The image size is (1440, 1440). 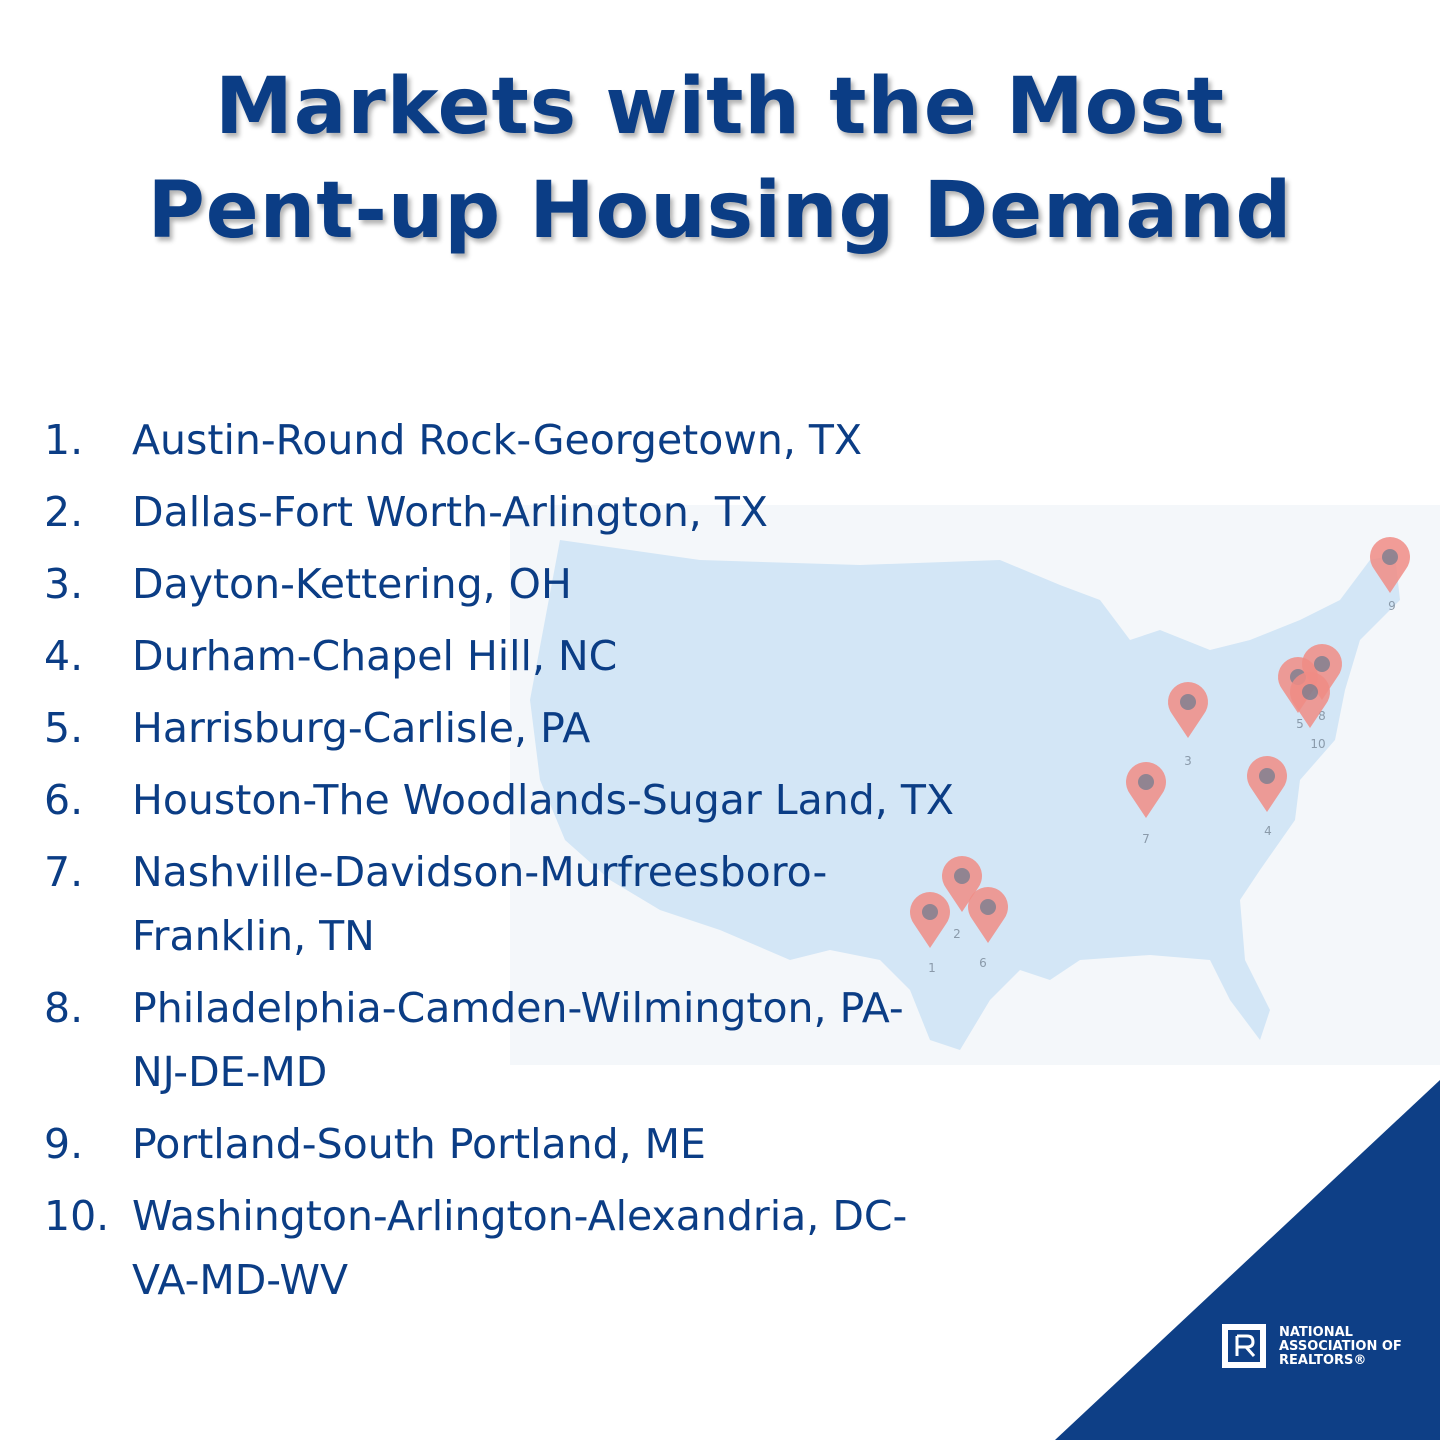 What do you see at coordinates (352, 584) in the screenshot?
I see `item-name: Dayton-Kettering, OH` at bounding box center [352, 584].